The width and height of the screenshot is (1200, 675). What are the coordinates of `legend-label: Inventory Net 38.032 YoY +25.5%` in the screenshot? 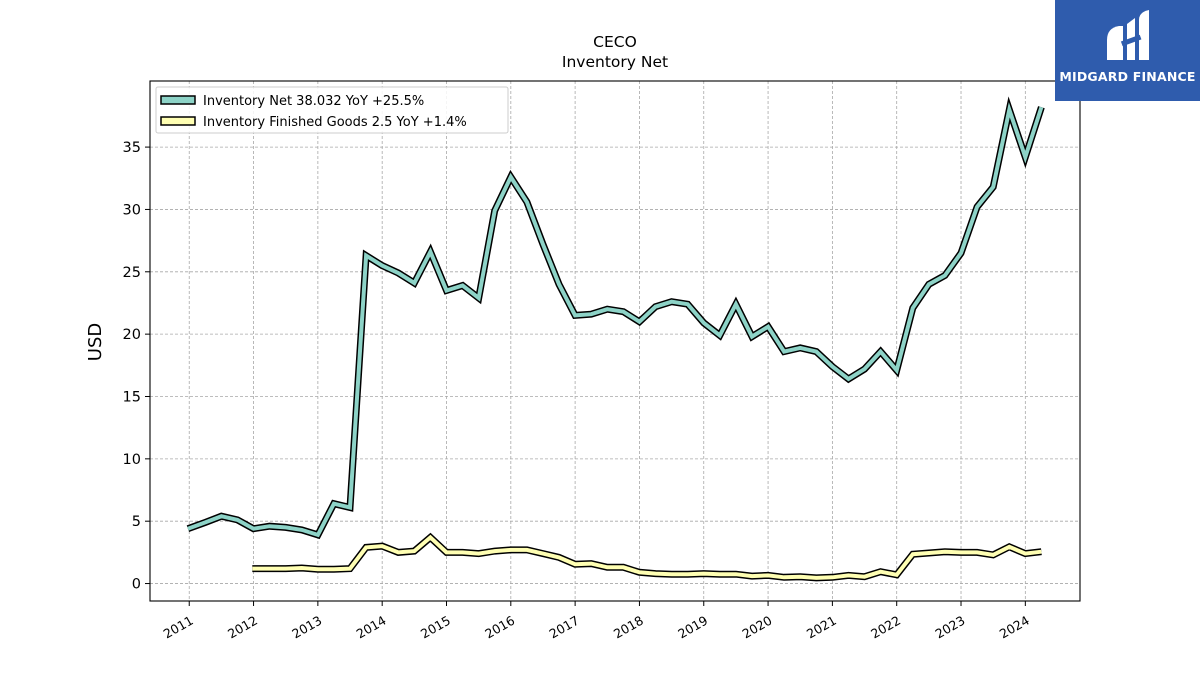 It's located at (313, 101).